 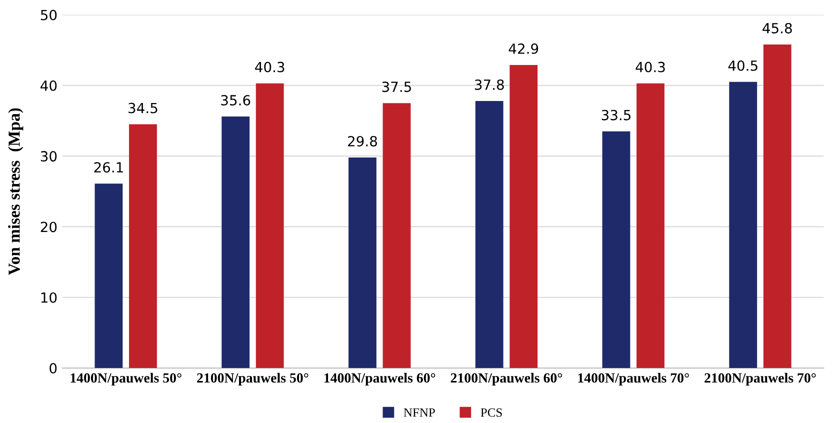 I want to click on y-tick-label: 50, so click(x=48, y=15).